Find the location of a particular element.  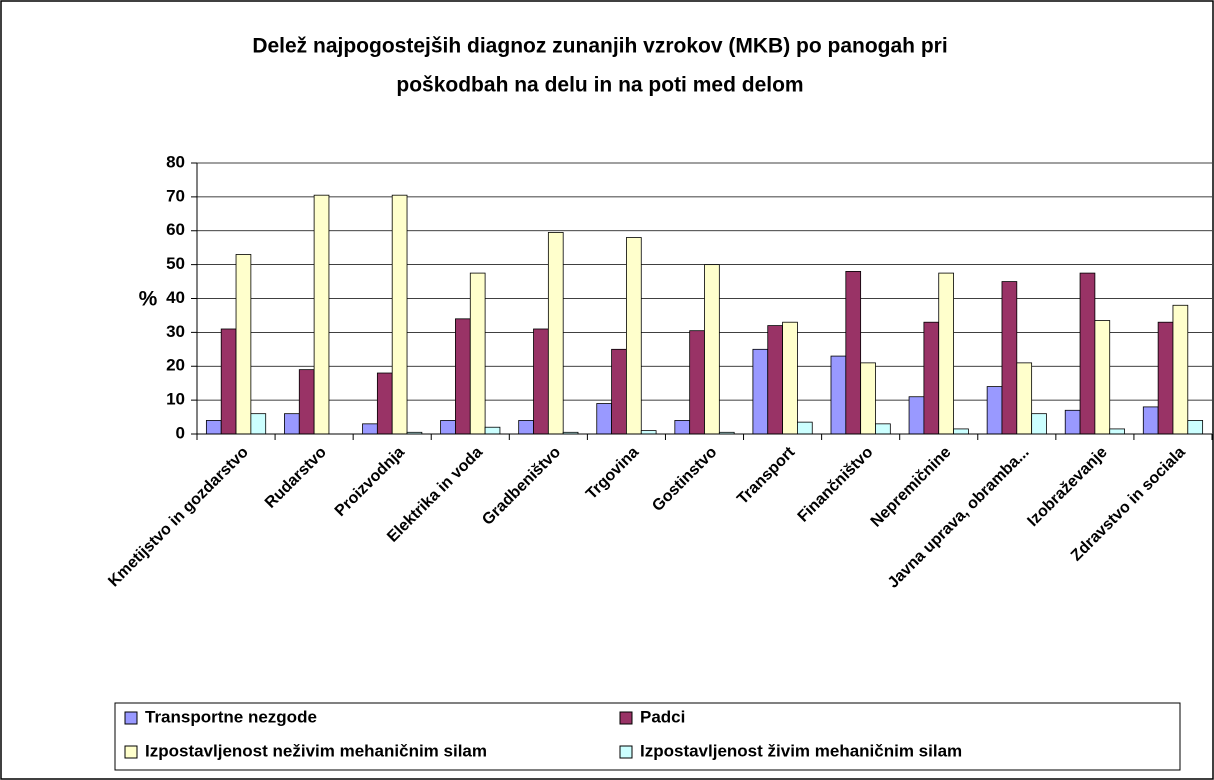

y-tick-label: 0 is located at coordinates (180, 432).